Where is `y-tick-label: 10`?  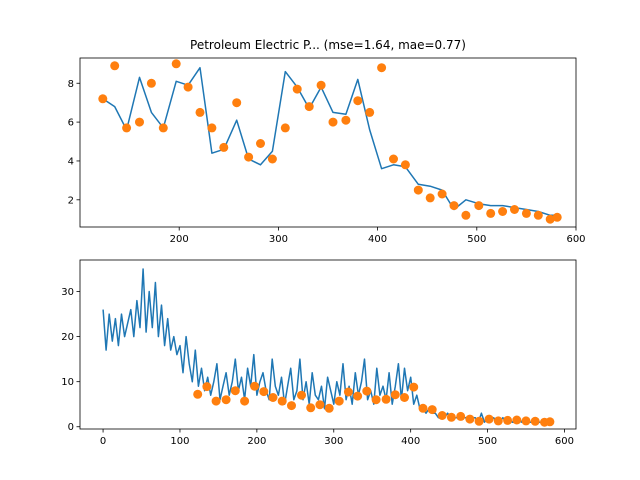 y-tick-label: 10 is located at coordinates (67, 382).